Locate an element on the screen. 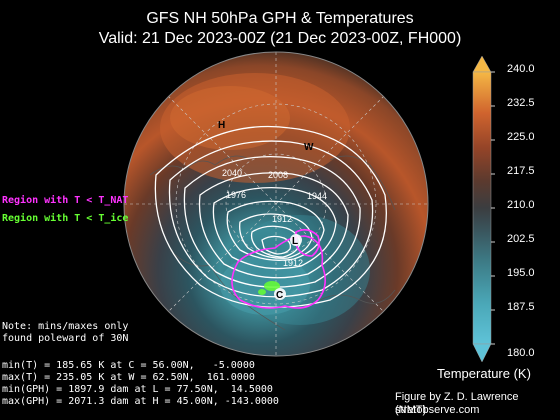  colorbar-tick: 210.0 is located at coordinates (521, 205).